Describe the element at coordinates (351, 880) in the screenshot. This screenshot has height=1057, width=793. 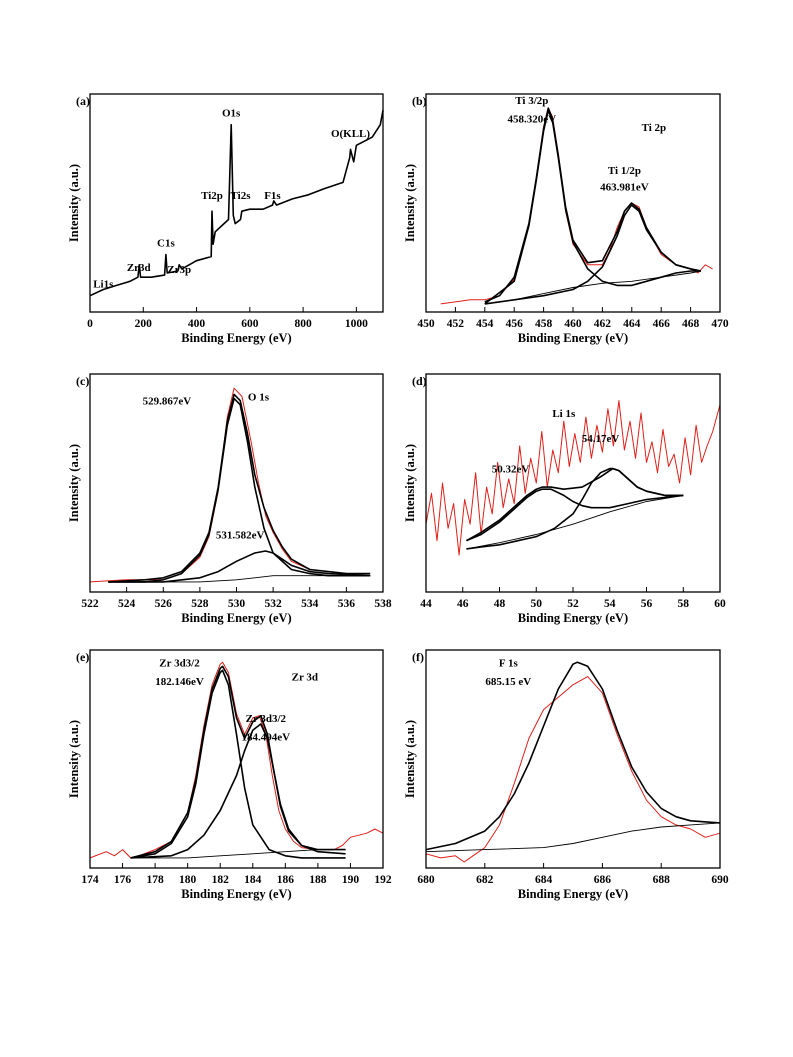
I see `x-tick-label: 190` at that location.